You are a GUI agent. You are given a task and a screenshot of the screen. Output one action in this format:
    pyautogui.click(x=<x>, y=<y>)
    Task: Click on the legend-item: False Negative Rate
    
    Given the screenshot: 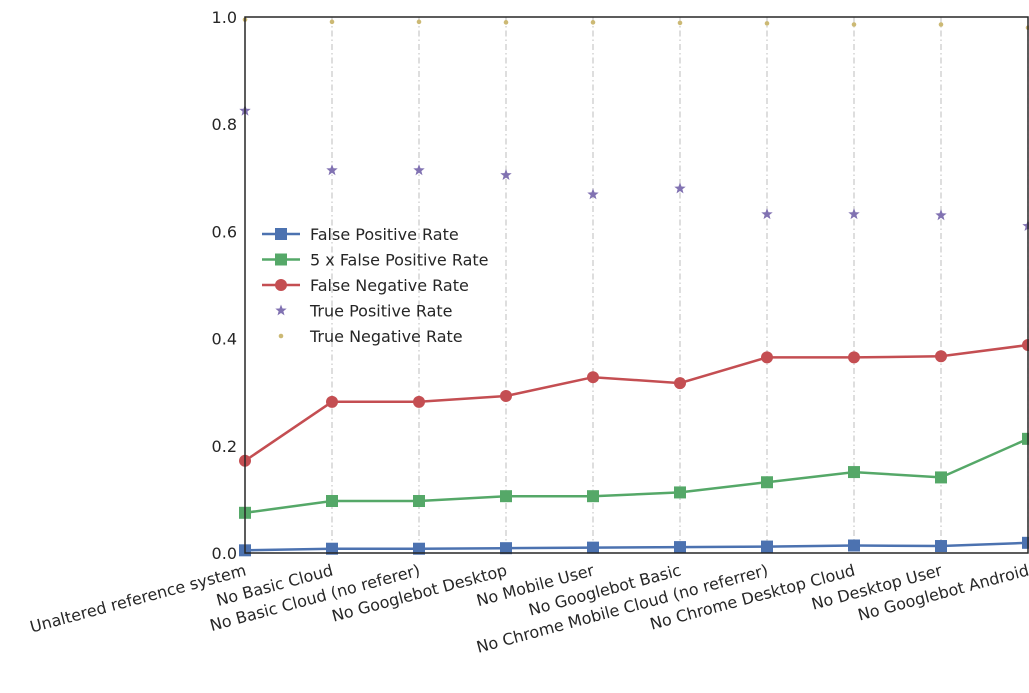 What is the action you would take?
    pyautogui.click(x=365, y=285)
    